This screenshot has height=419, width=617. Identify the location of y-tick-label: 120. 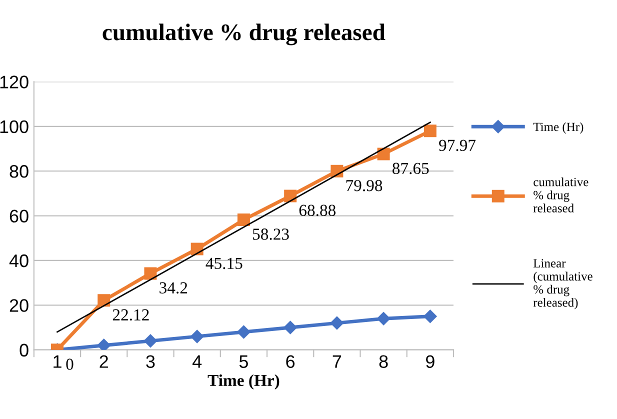
(14, 82).